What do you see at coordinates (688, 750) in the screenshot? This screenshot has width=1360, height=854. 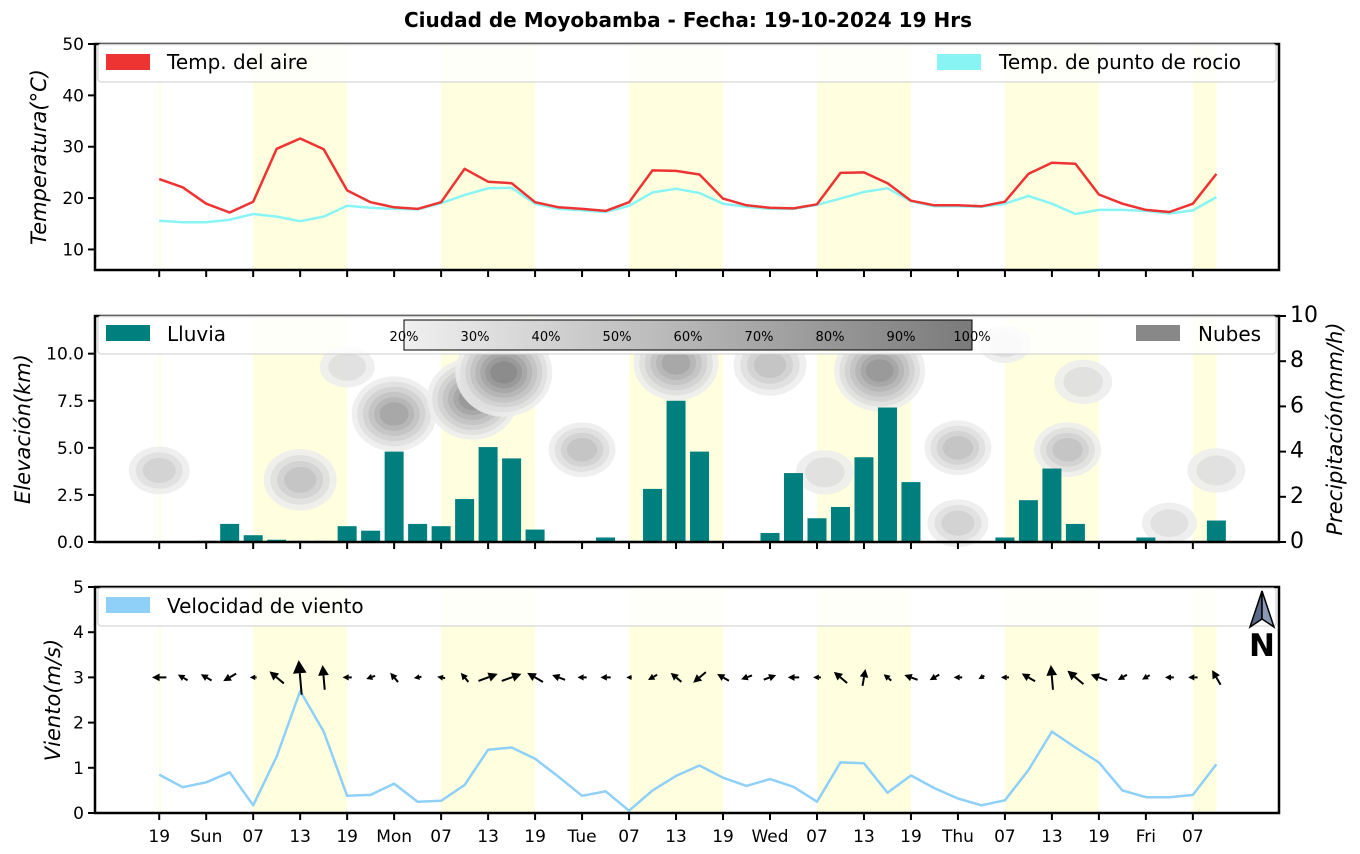 I see `wind-speed-line` at bounding box center [688, 750].